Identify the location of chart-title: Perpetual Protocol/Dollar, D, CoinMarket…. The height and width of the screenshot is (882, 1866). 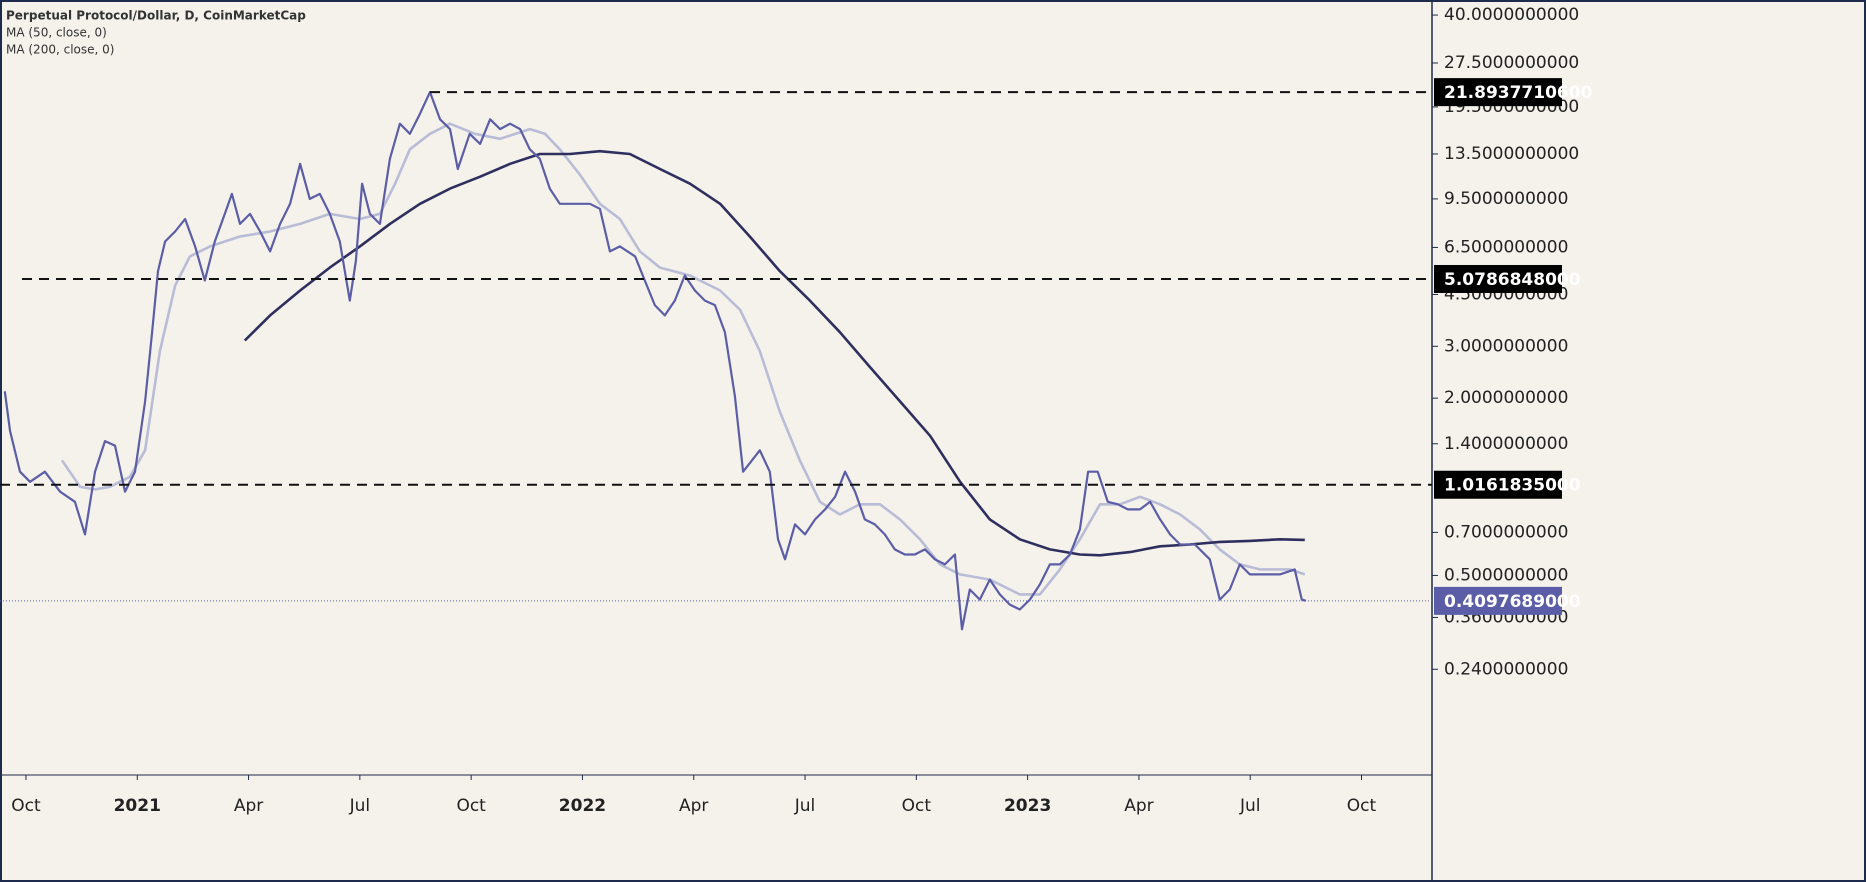
(156, 16).